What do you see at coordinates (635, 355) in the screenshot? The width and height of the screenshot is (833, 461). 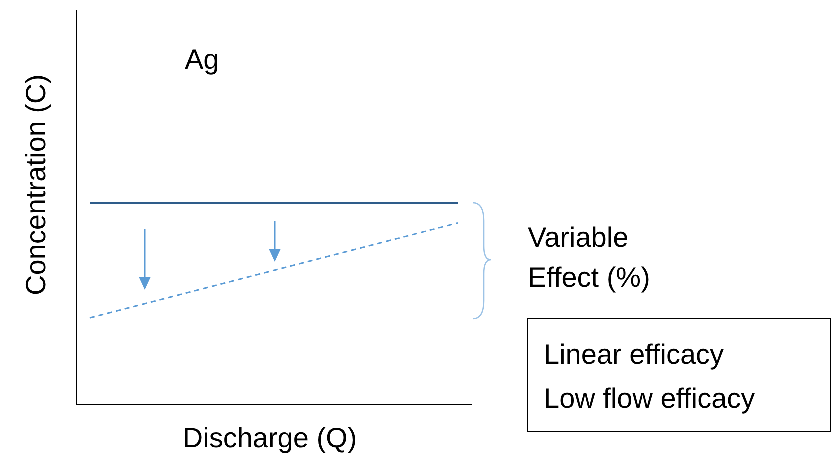 I see `text: Linear efficacy` at bounding box center [635, 355].